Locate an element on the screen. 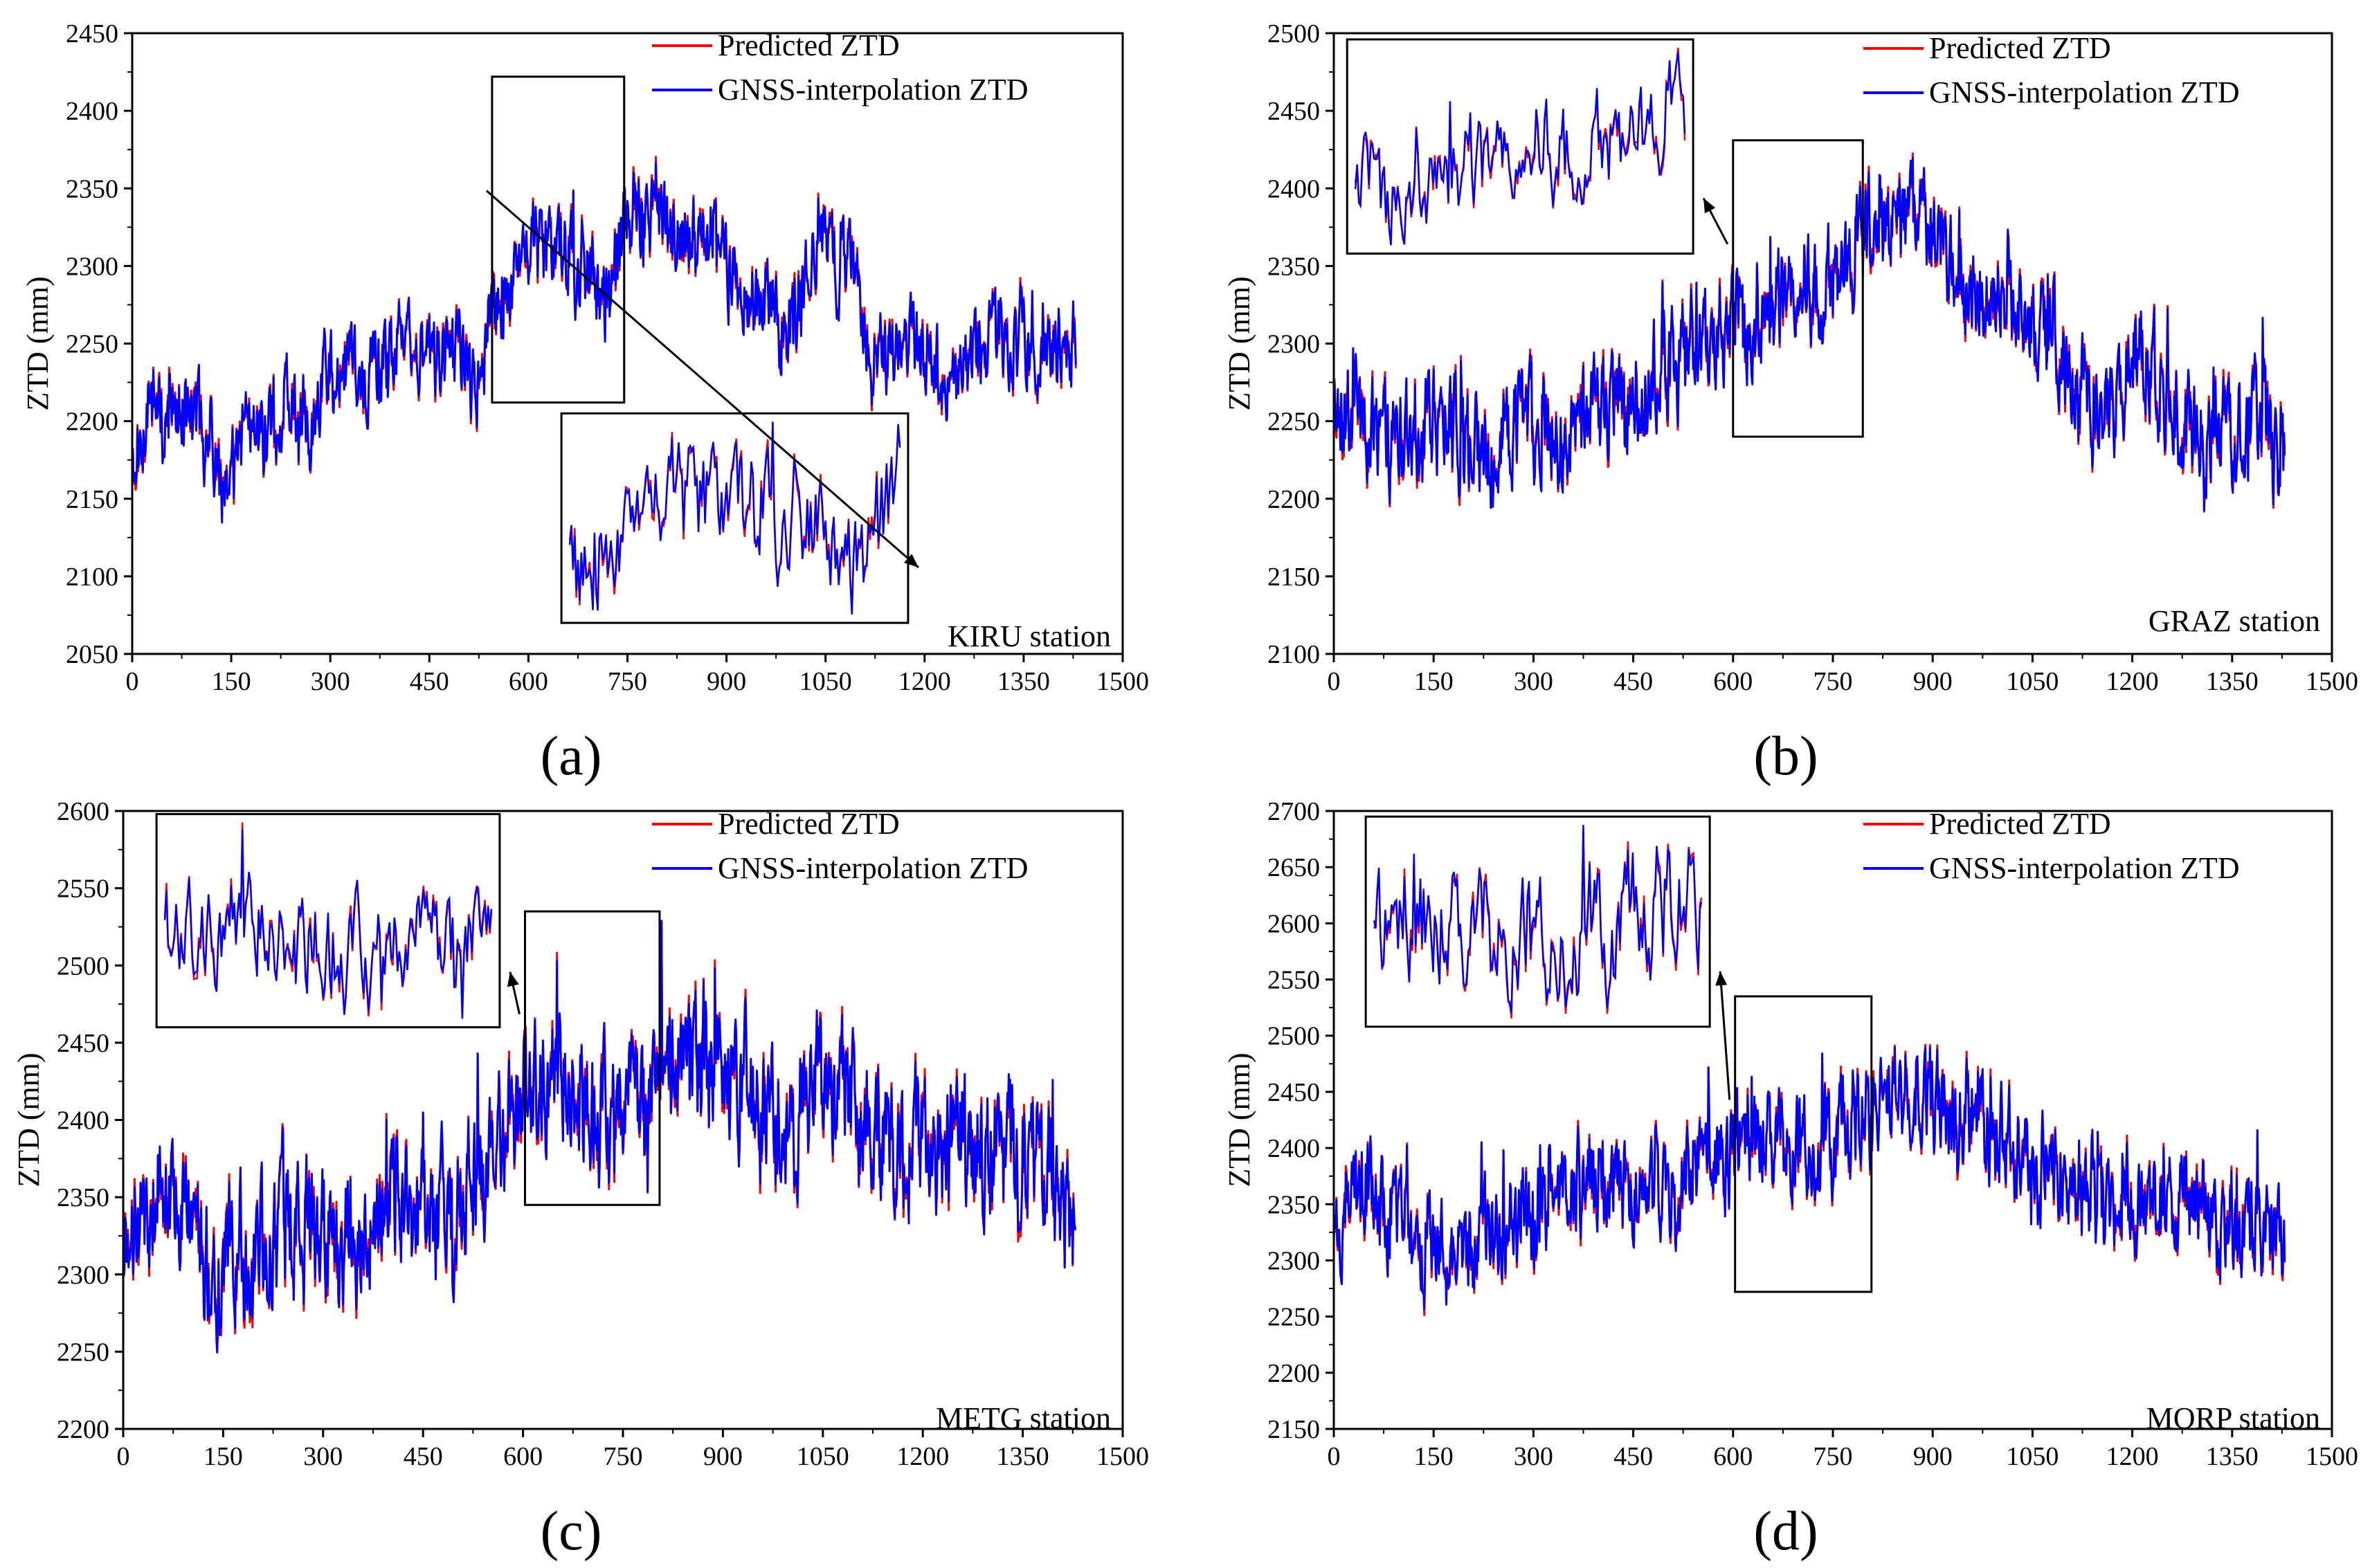 This screenshot has height=1568, width=2379. y-tick-label: 2150 is located at coordinates (92, 499).